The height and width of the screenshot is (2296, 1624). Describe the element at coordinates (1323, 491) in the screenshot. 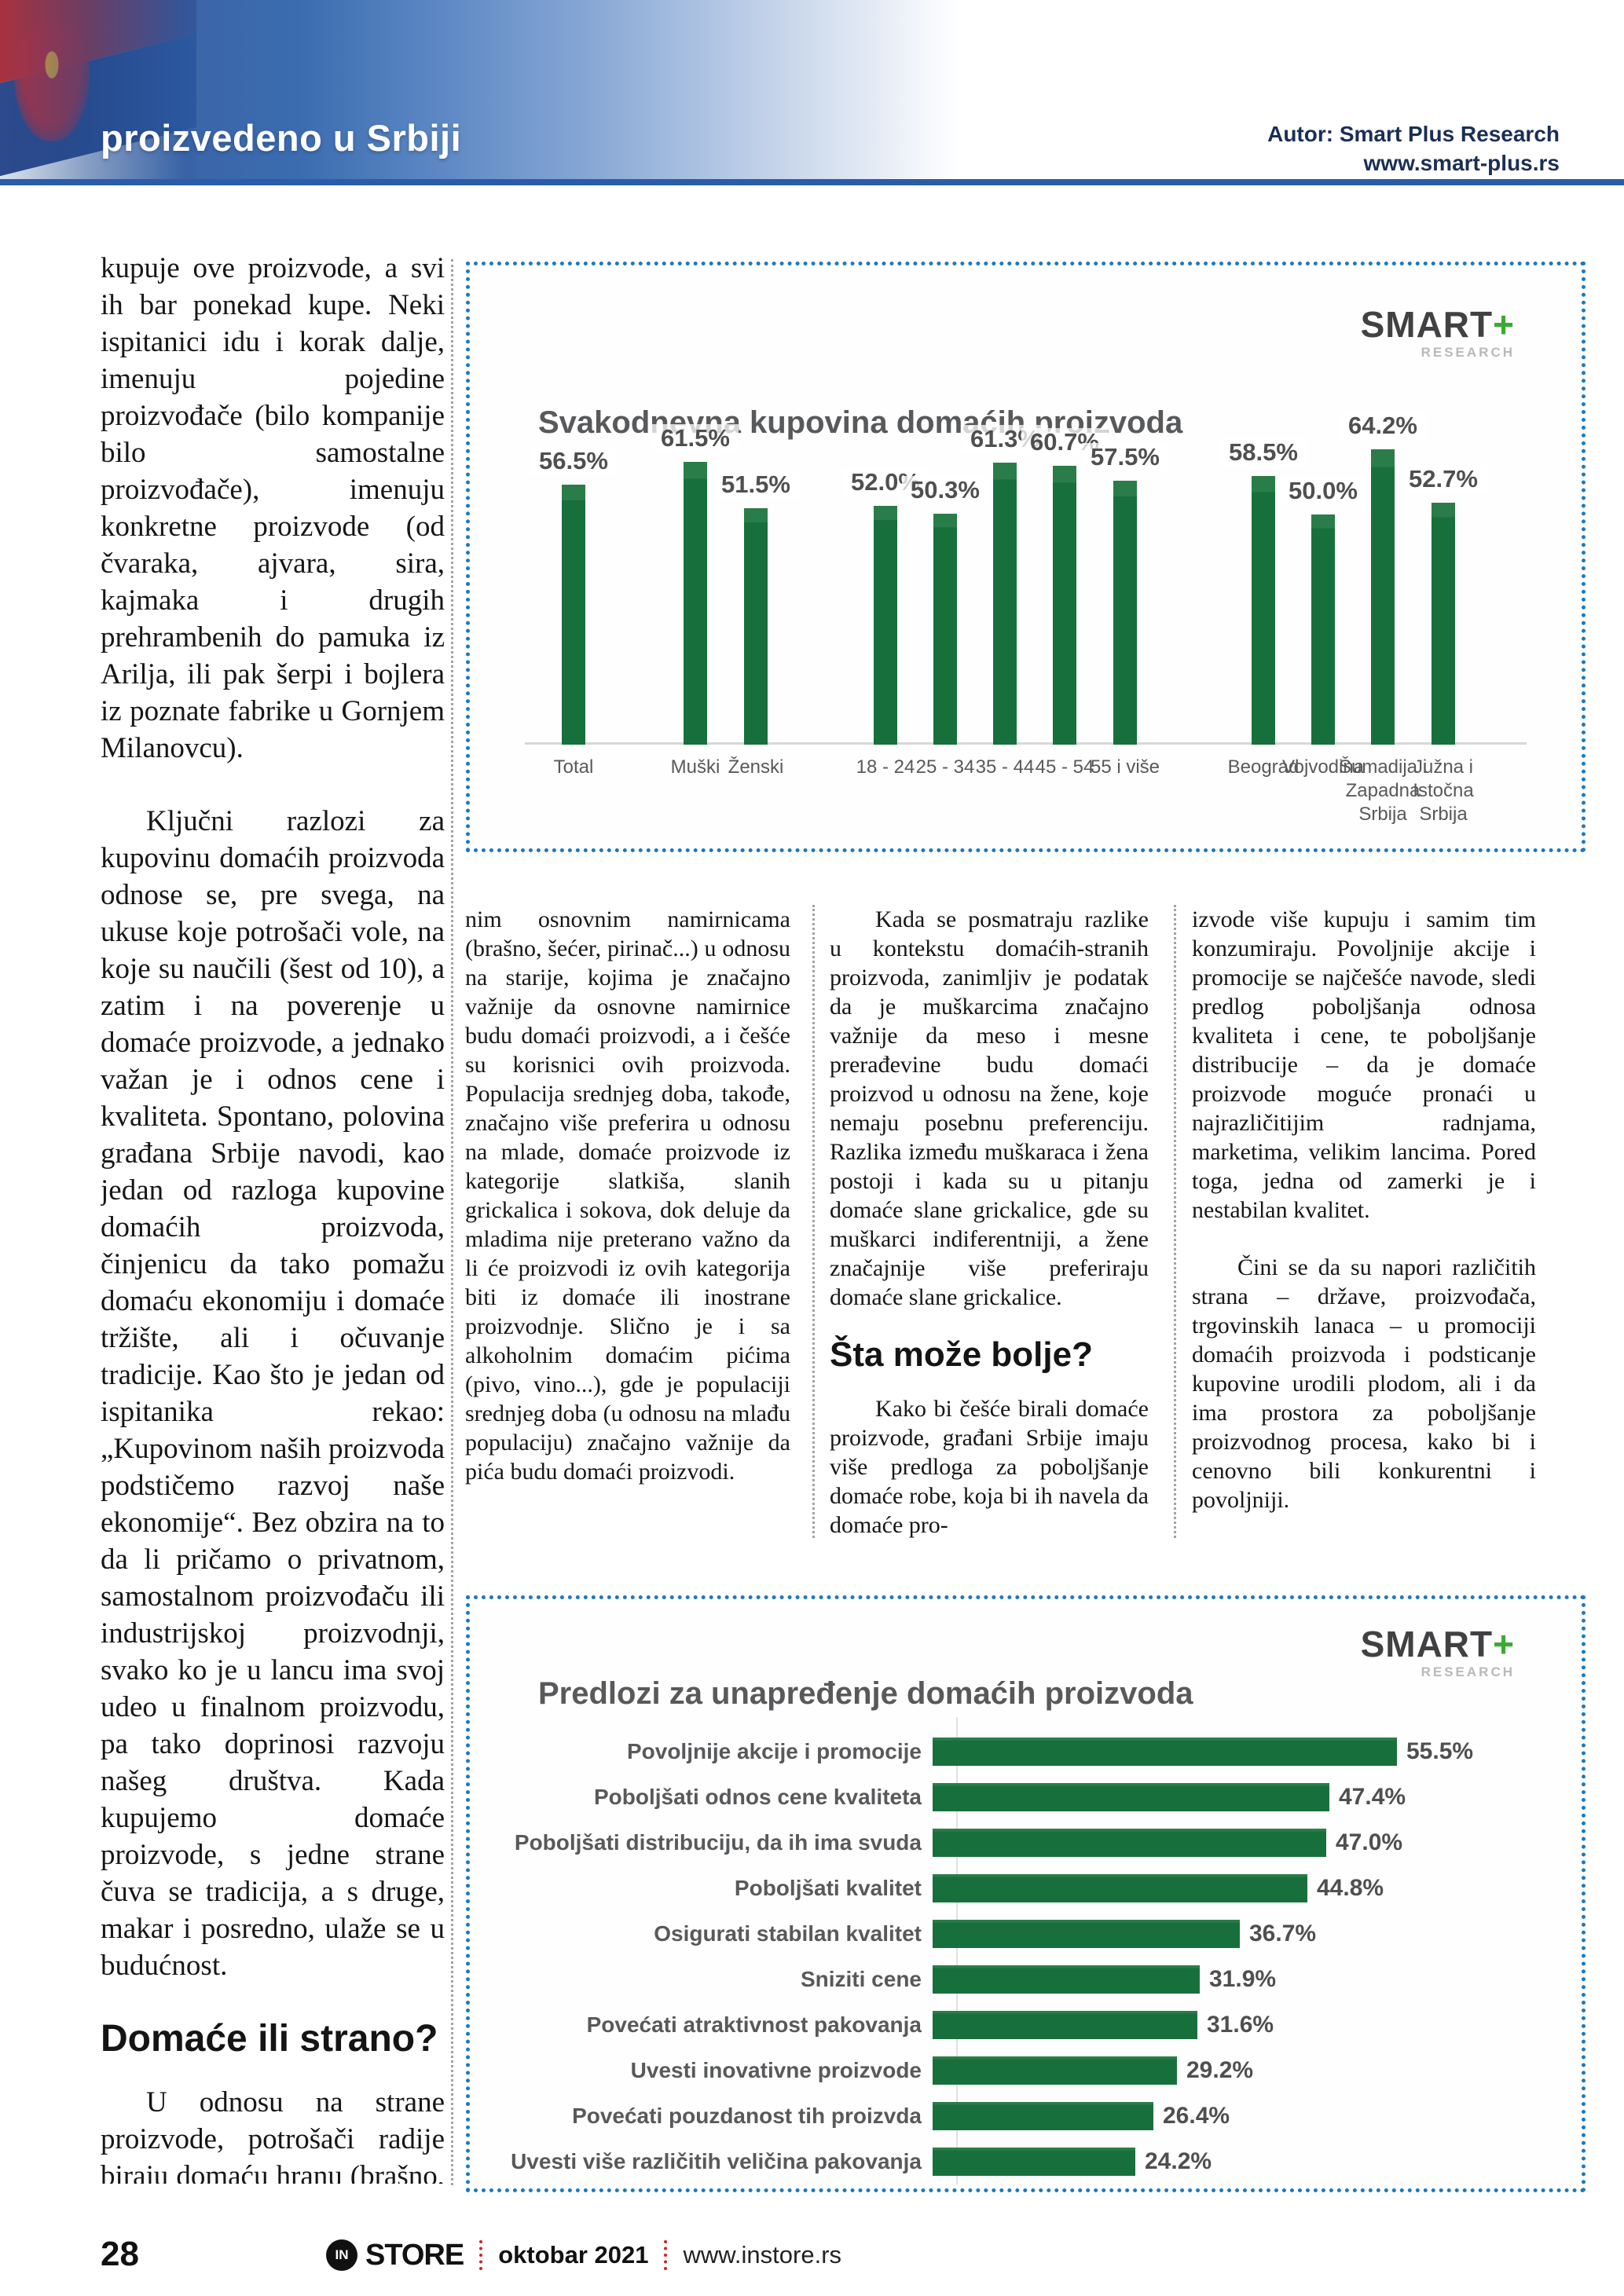

I see `chart1-bar-value: 50.0%` at that location.